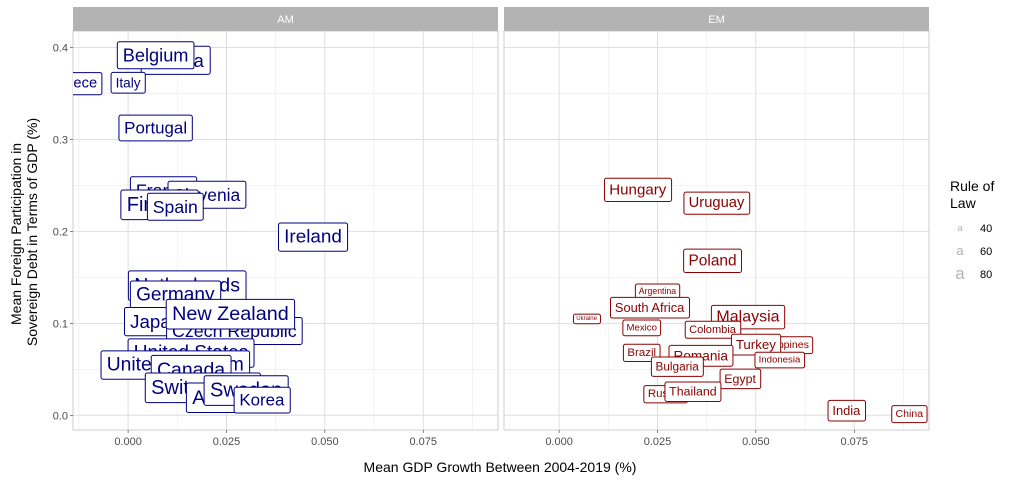  I want to click on point-label-text: Ukraine, so click(586, 319).